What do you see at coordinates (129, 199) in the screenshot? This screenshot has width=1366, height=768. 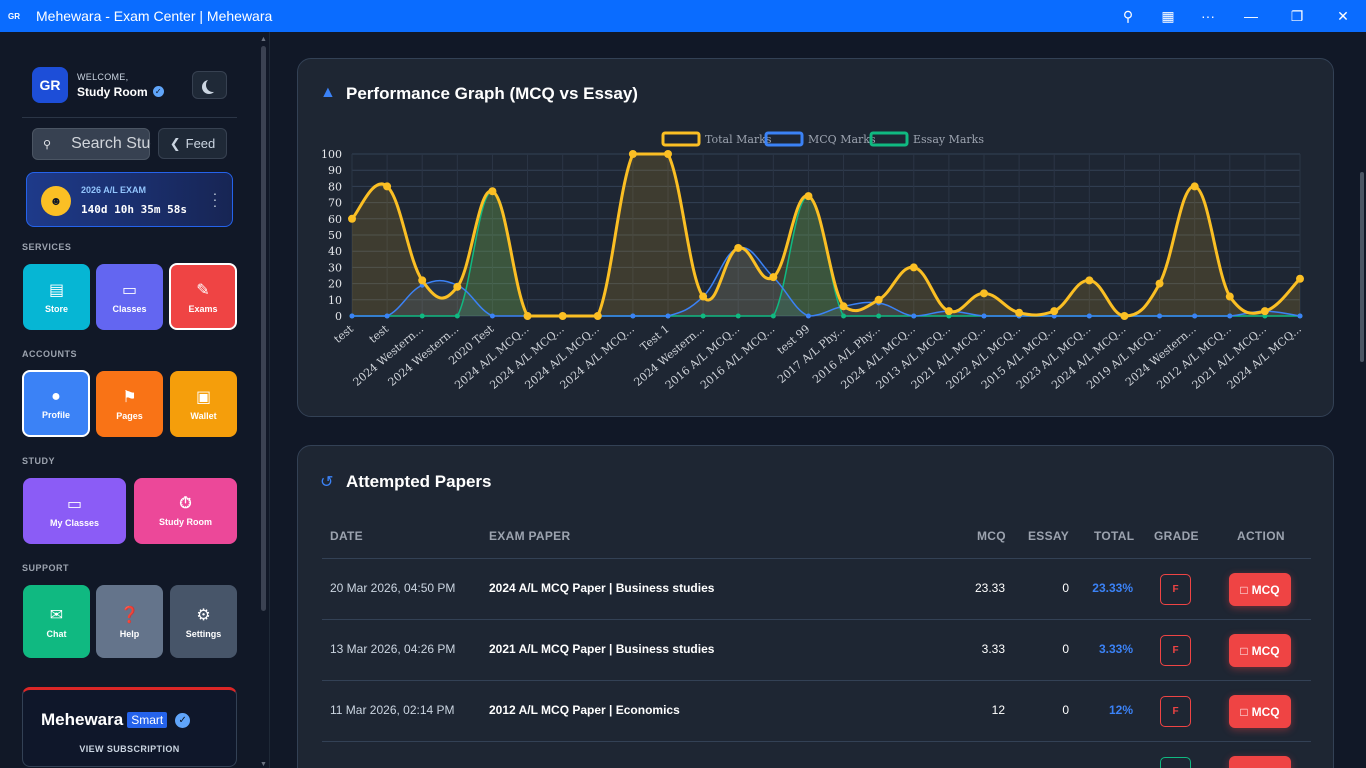 I see `exam-countdown-card: ☻ 2026 A/L EXAM 140d 10h 35m 58s · · ·` at bounding box center [129, 199].